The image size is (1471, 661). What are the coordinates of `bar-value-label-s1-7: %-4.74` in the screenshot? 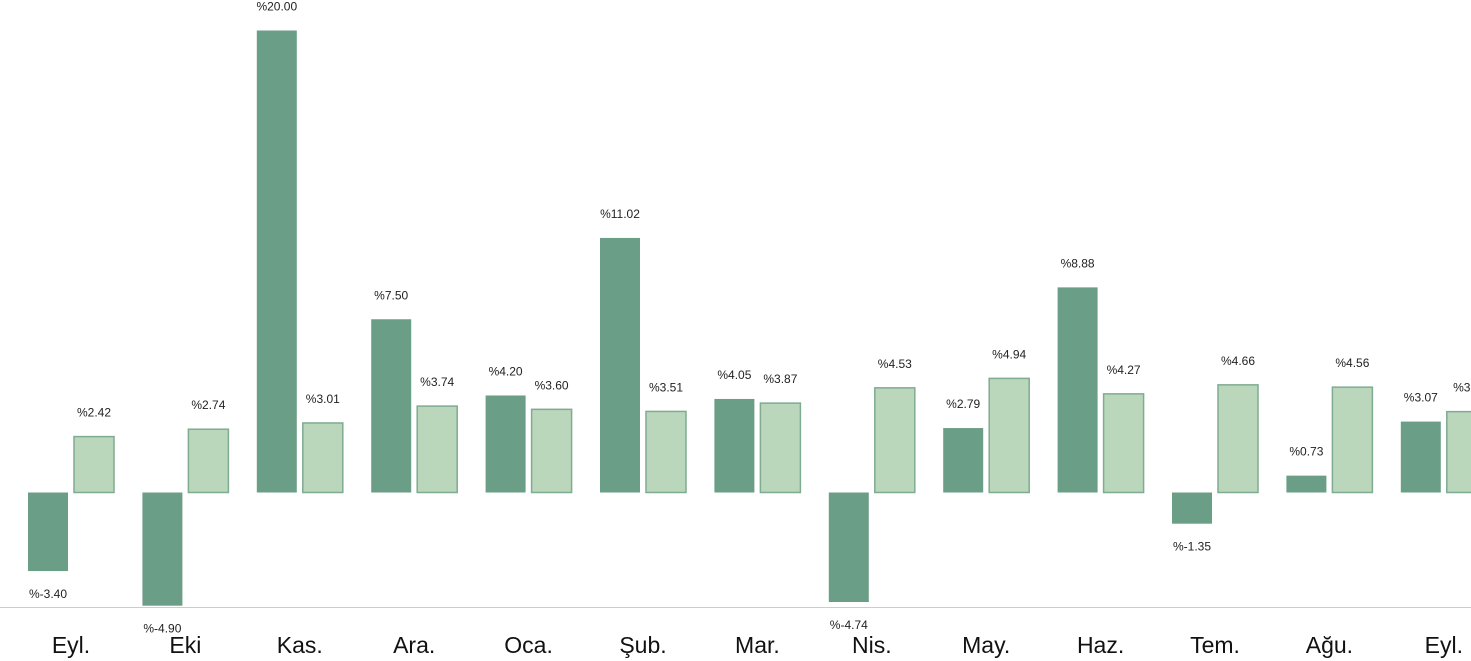 It's located at (849, 625).